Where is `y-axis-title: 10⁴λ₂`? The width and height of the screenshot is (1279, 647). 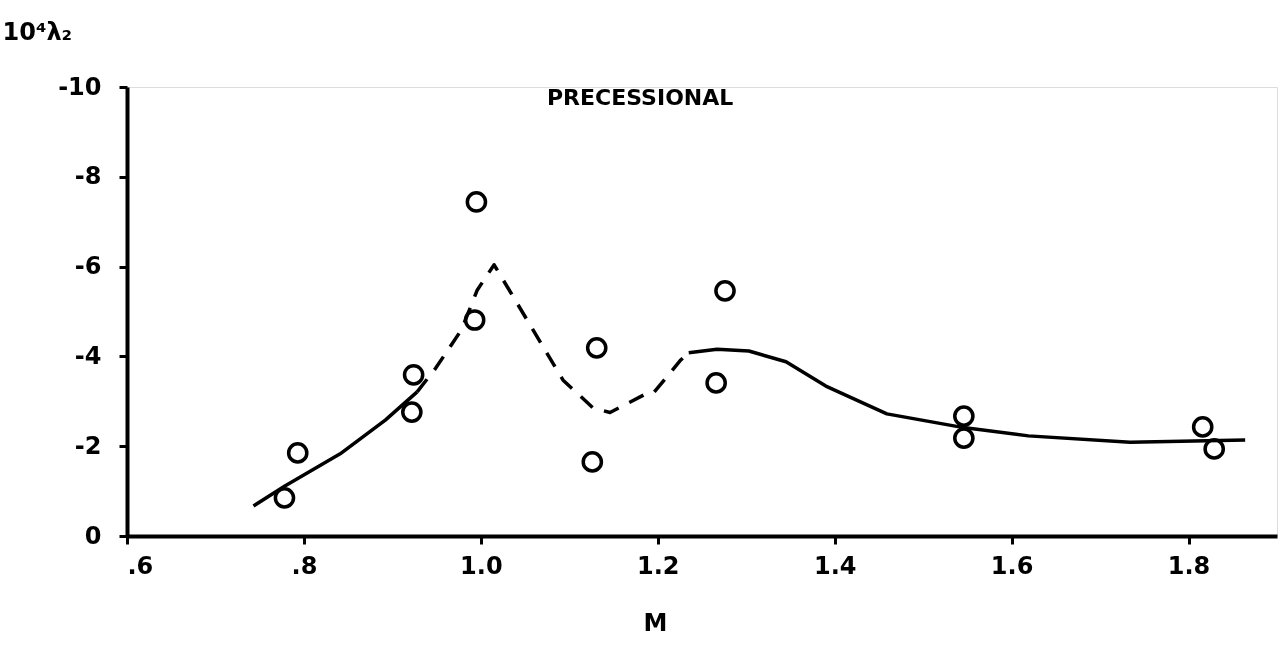
y-axis-title: 10⁴λ₂ is located at coordinates (37, 31).